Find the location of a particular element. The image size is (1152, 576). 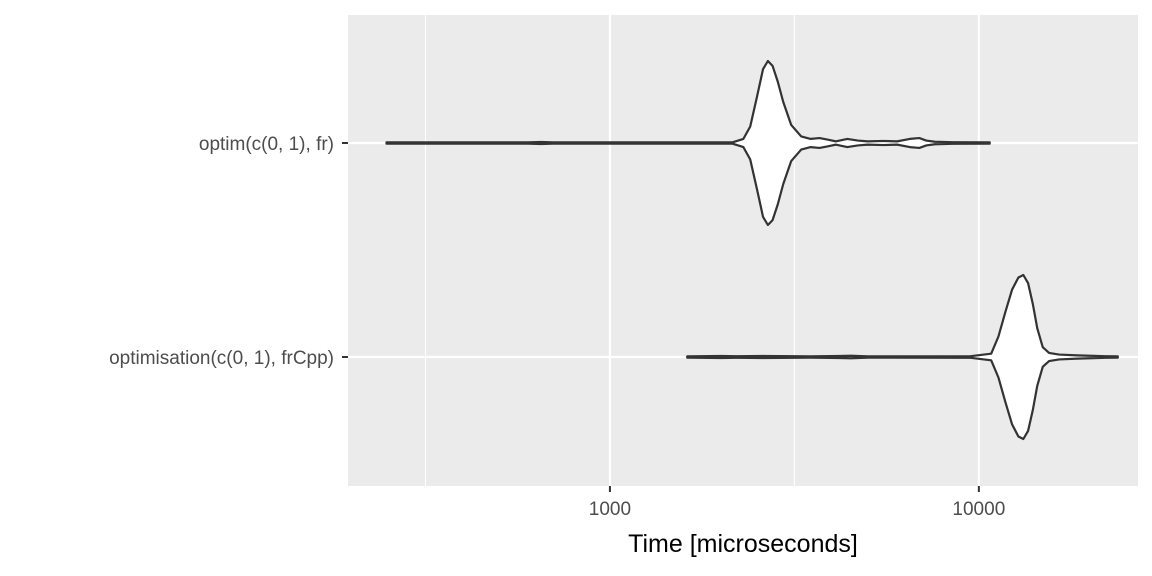

x-axis-title: Time [microseconds] is located at coordinates (743, 544).